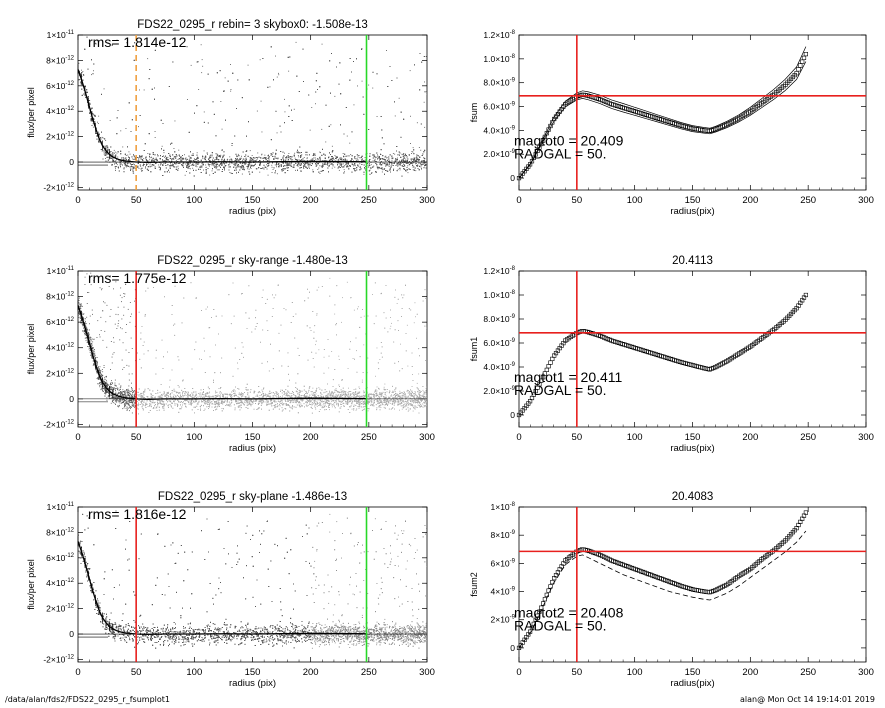 The height and width of the screenshot is (708, 885). I want to click on scatter-points, so click(252, 106).